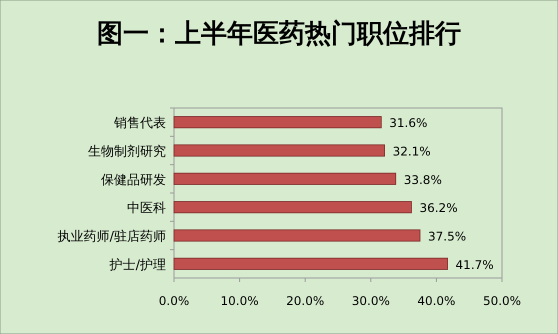  What do you see at coordinates (127, 152) in the screenshot?
I see `y-tick-label: 生物制剂研究` at bounding box center [127, 152].